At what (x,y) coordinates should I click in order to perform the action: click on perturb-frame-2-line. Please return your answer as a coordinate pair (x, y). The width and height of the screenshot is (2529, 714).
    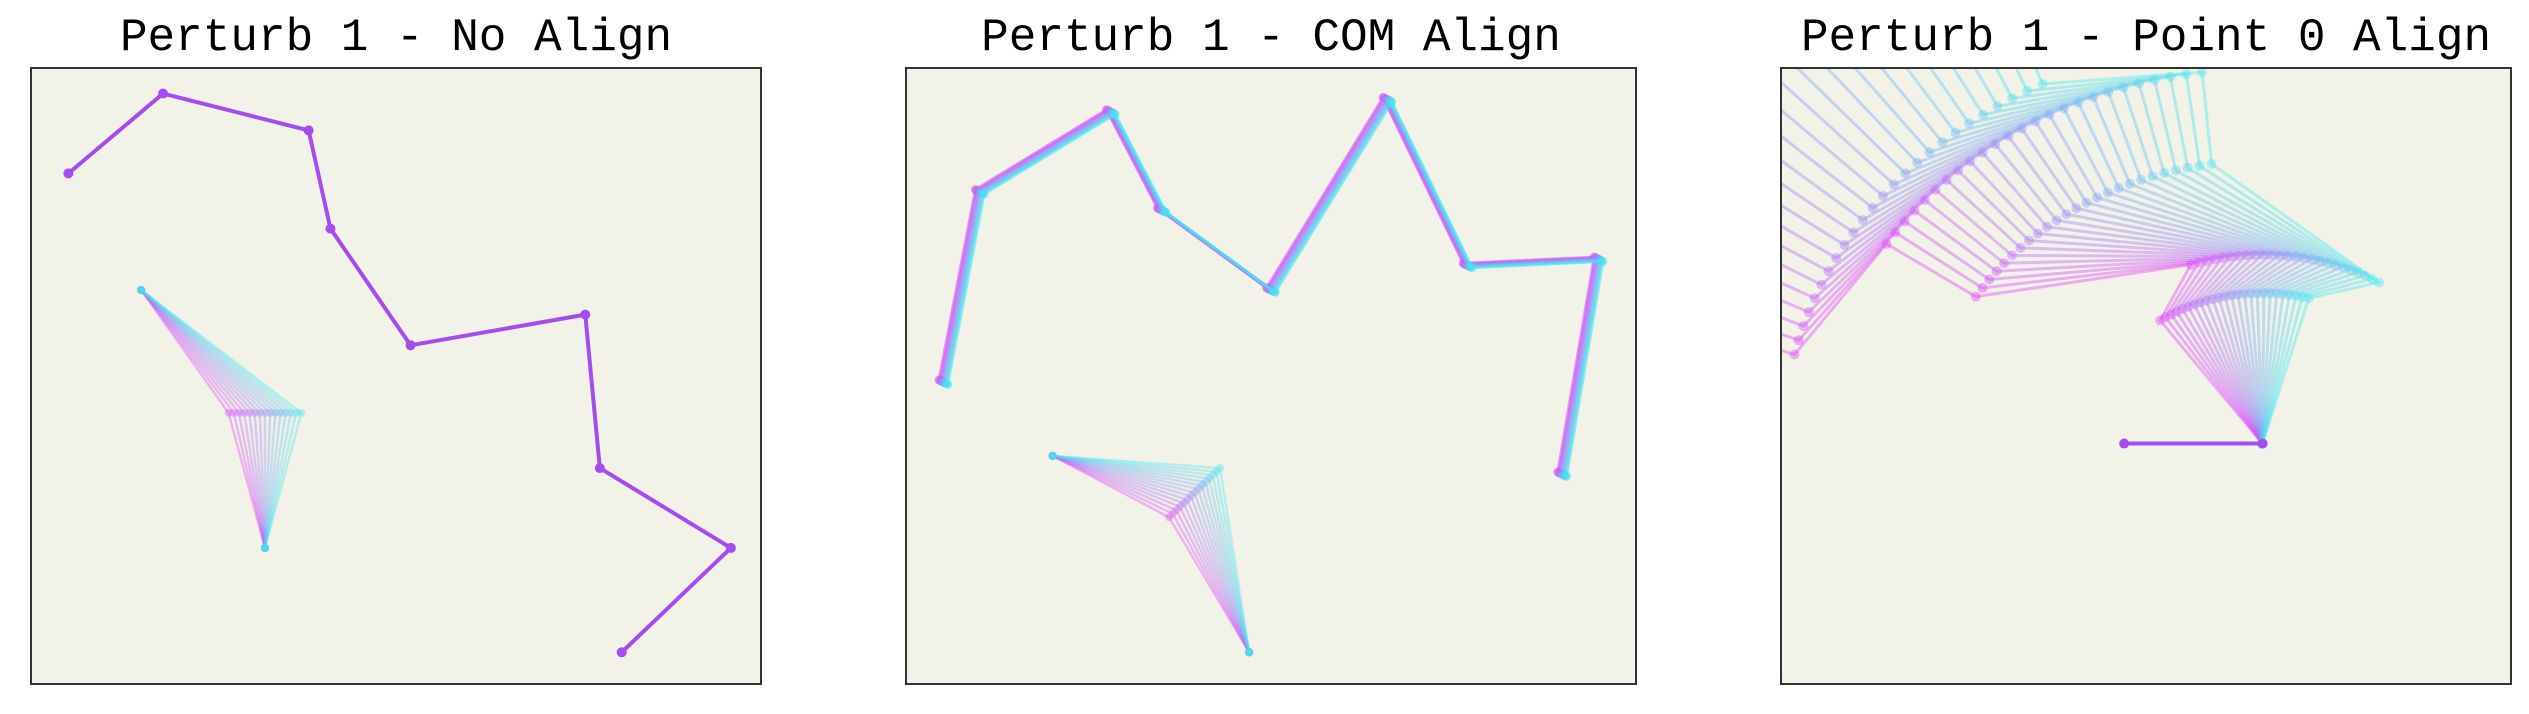
    Looking at the image, I should click on (1151, 554).